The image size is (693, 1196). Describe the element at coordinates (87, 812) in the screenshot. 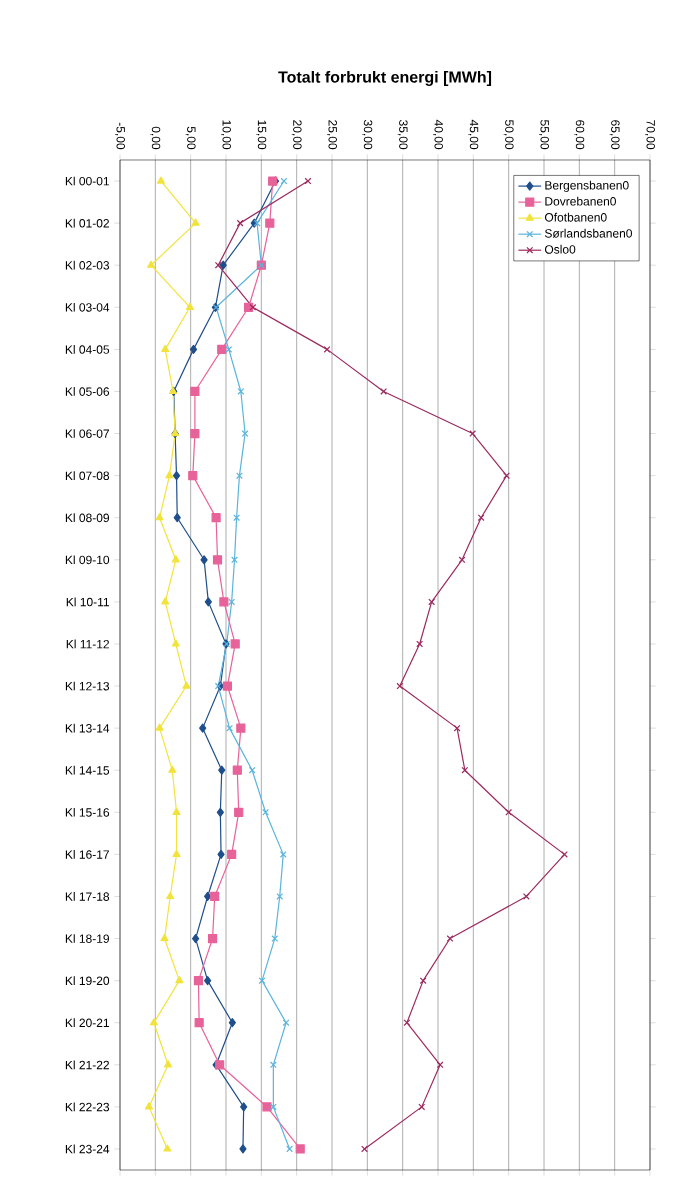

I see `y-tick-label: Kl 15-16` at that location.